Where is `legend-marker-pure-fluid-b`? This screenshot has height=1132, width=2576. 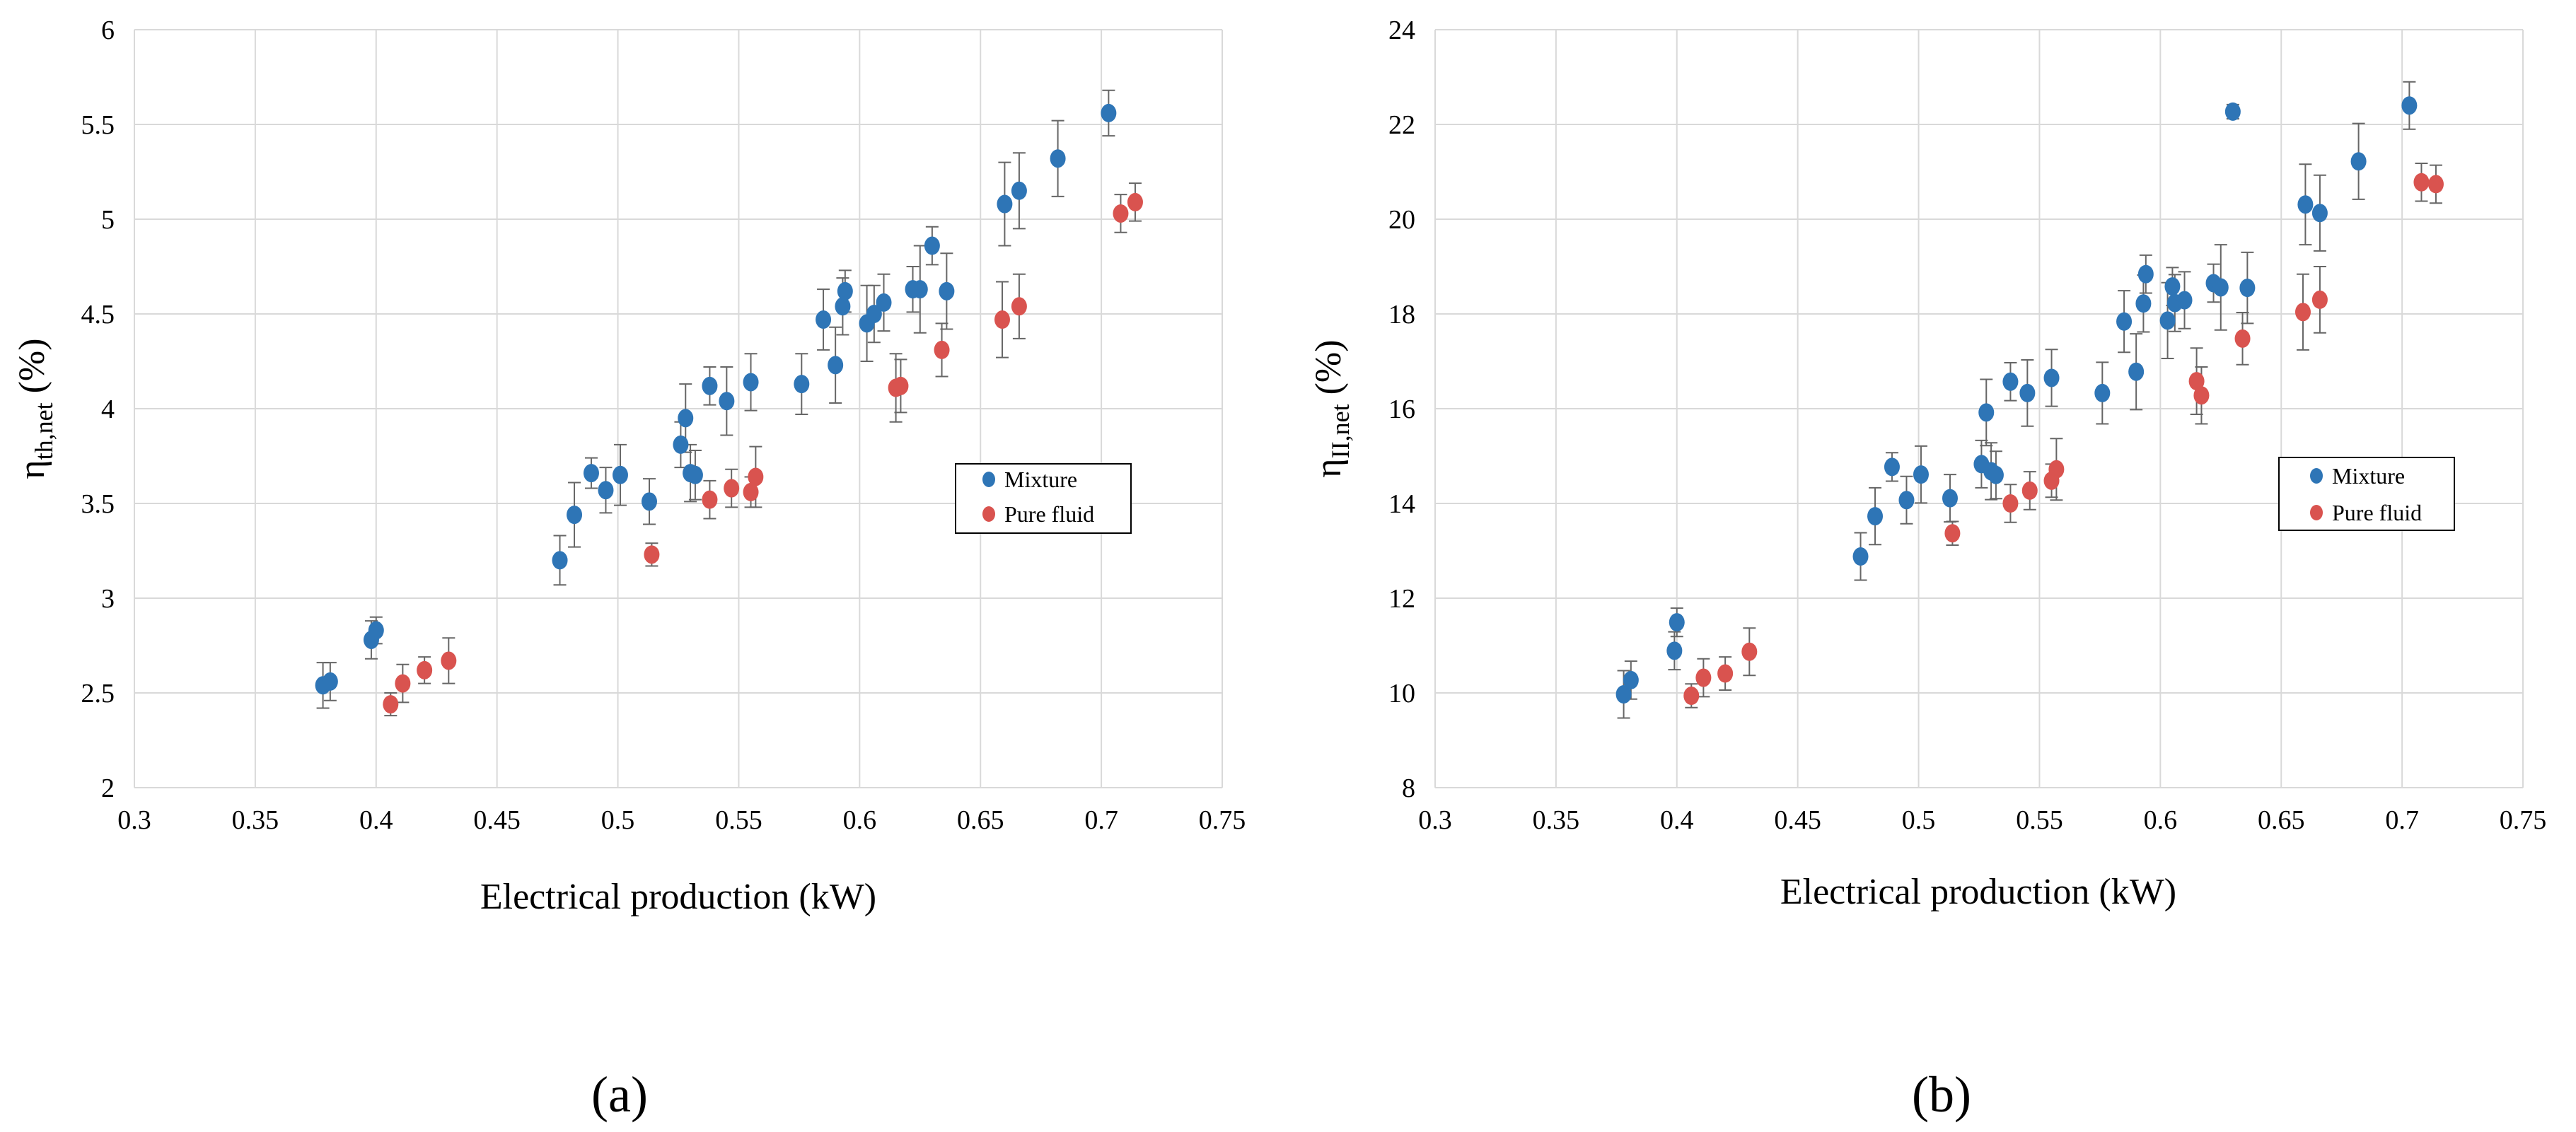 legend-marker-pure-fluid-b is located at coordinates (2316, 512).